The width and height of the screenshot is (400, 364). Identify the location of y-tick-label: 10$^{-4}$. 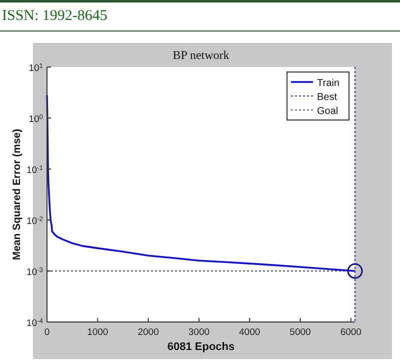
(35, 323).